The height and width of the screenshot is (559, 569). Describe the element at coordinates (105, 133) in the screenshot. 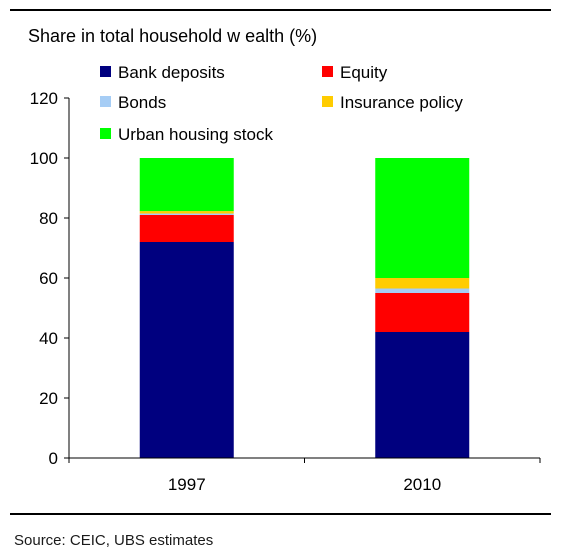

I see `legend-swatch-urban-housing-stock` at that location.